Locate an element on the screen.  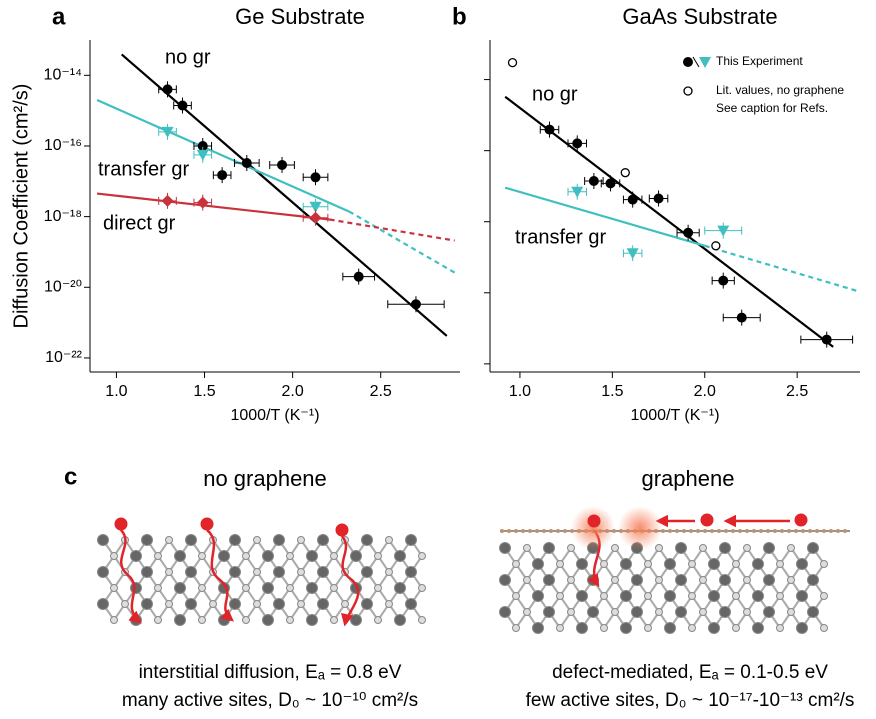
panel-label: b is located at coordinates (459, 16).